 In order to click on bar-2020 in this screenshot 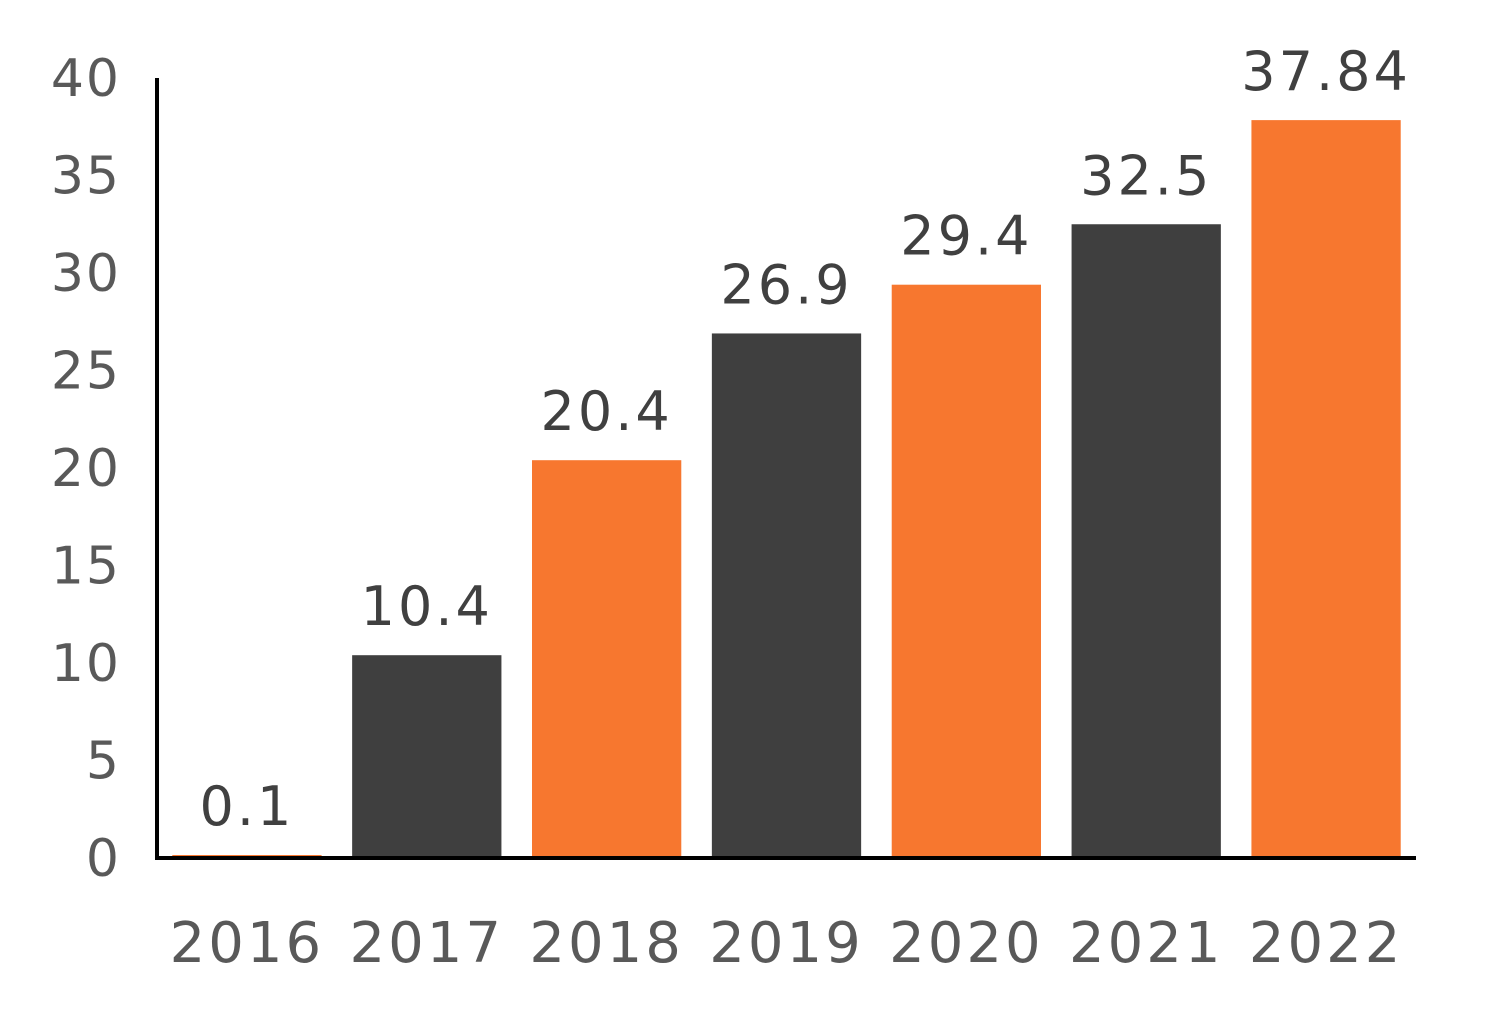, I will do `click(966, 571)`.